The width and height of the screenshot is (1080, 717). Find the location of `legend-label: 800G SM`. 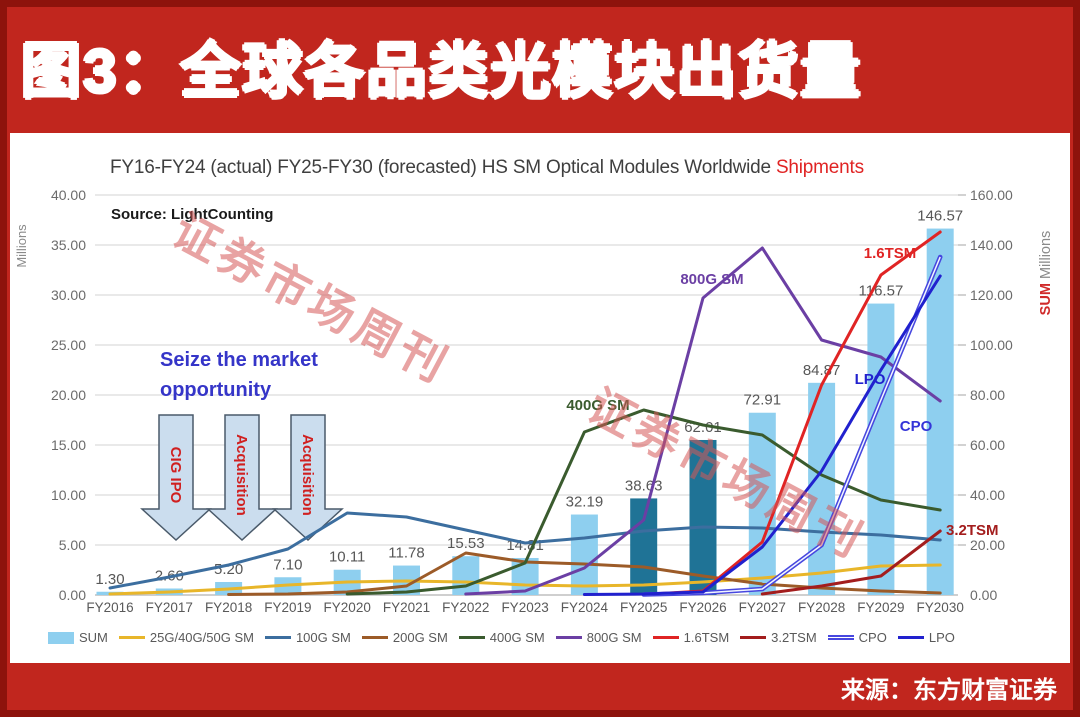

legend-label: 800G SM is located at coordinates (614, 637).